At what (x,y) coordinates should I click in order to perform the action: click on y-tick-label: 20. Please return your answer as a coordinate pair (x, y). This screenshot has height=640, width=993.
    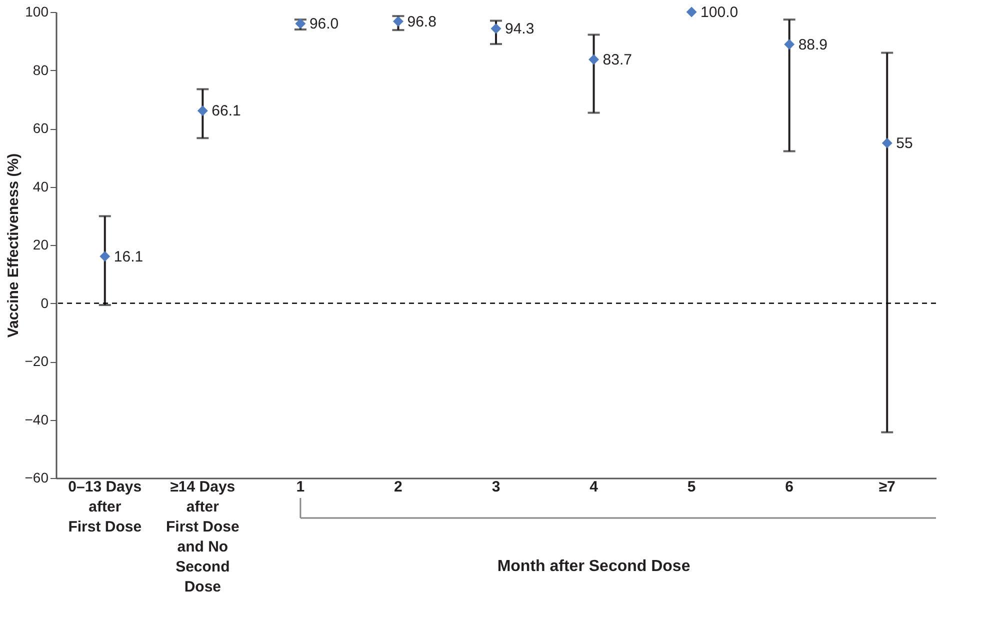
    Looking at the image, I should click on (40, 244).